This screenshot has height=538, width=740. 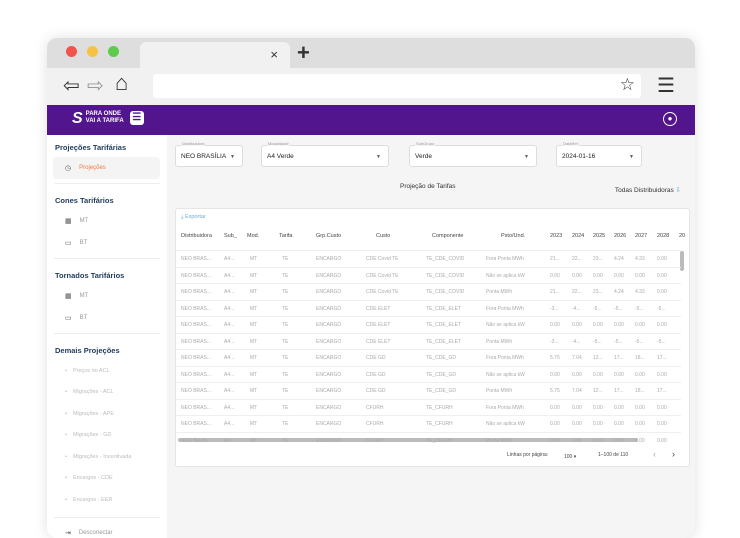 I want to click on column-header: 2024, so click(x=578, y=236).